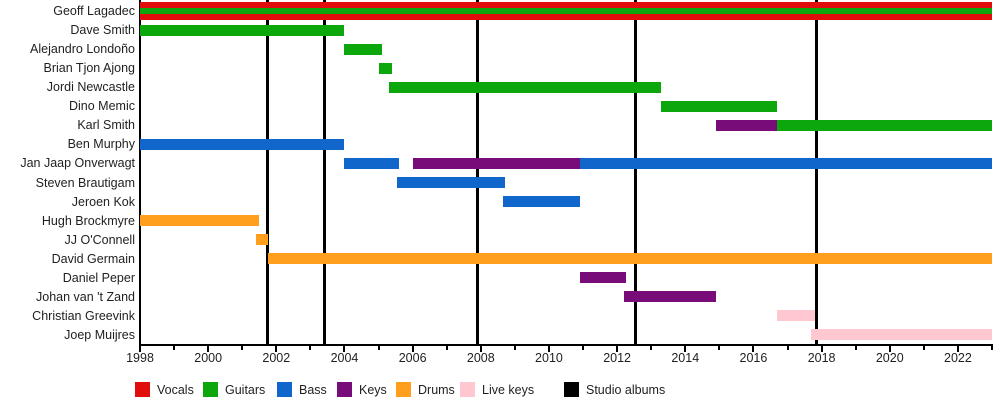 This screenshot has width=1000, height=400. What do you see at coordinates (103, 201) in the screenshot?
I see `member-label-jeroen-kok: Jeroen Kok` at bounding box center [103, 201].